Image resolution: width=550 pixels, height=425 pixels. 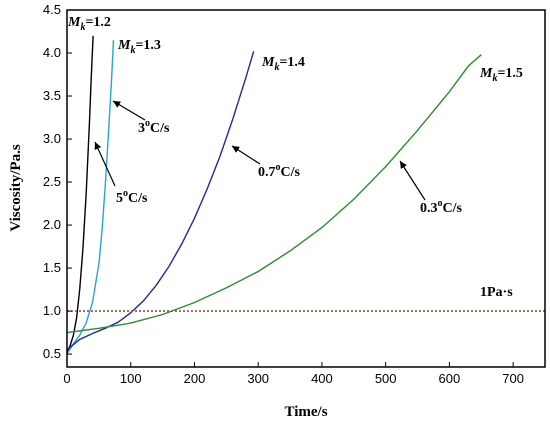 I want to click on rate-label-3: 3oC/s, so click(x=154, y=127).